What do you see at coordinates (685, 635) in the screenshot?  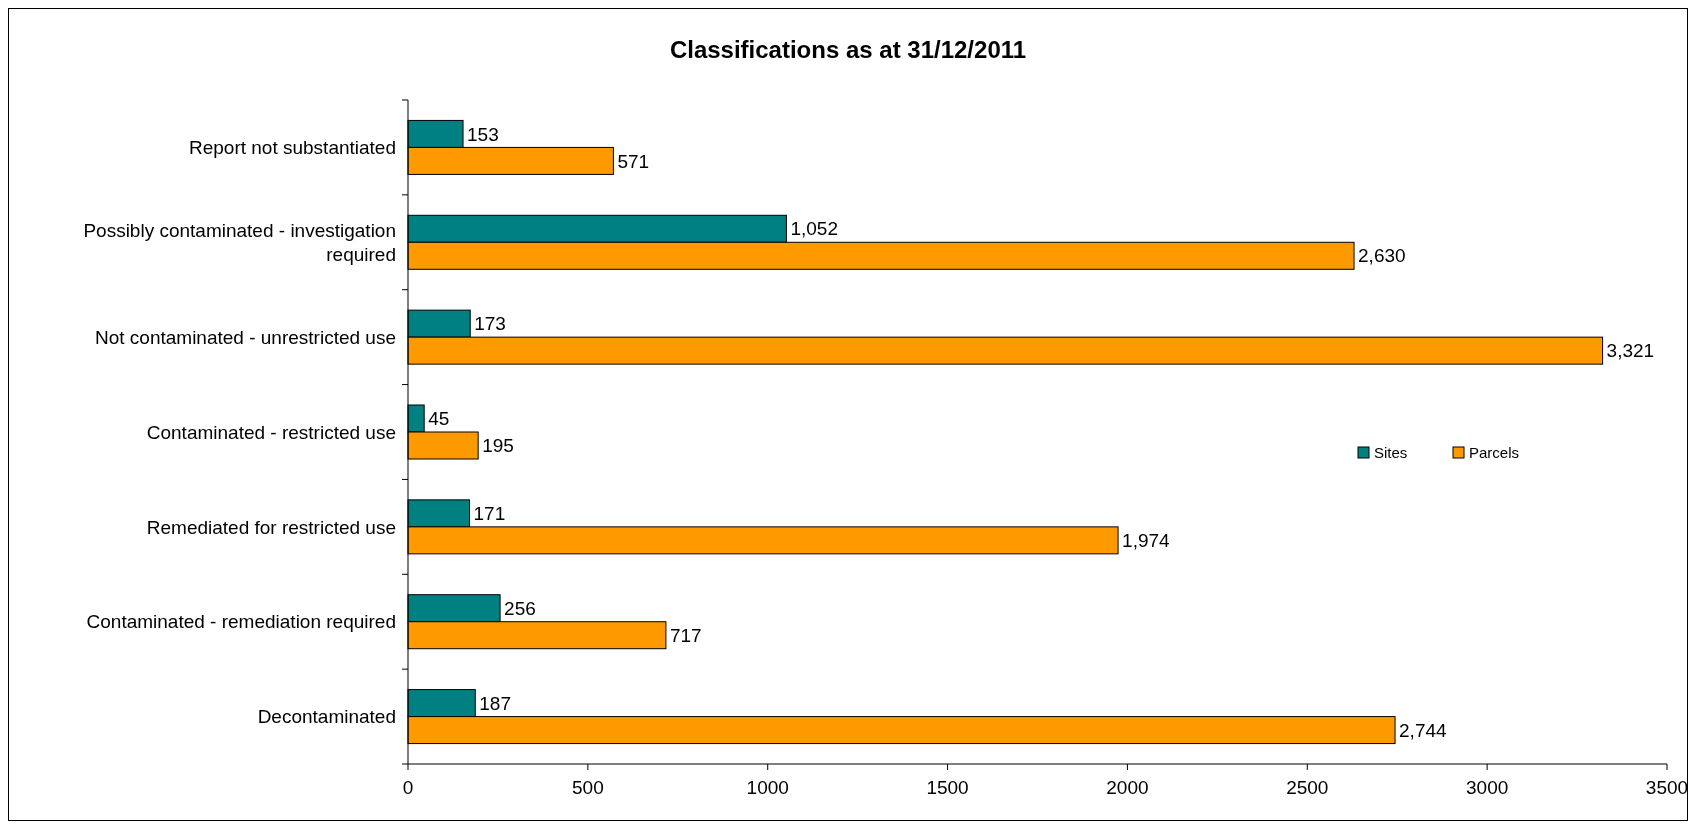 I see `data-label: 717` at bounding box center [685, 635].